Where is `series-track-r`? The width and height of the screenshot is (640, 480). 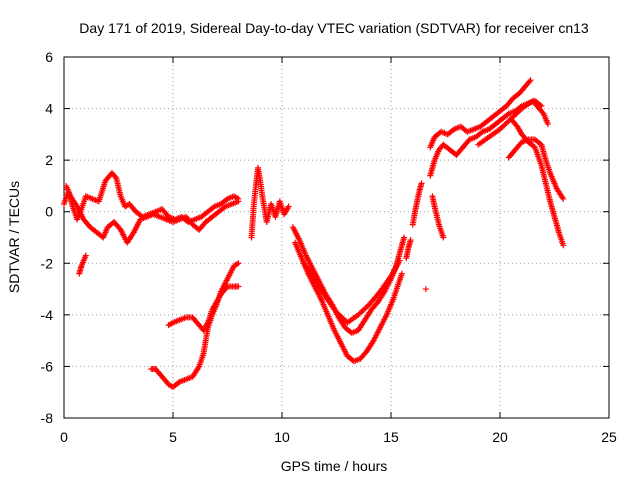
series-track-r is located at coordinates (513, 122).